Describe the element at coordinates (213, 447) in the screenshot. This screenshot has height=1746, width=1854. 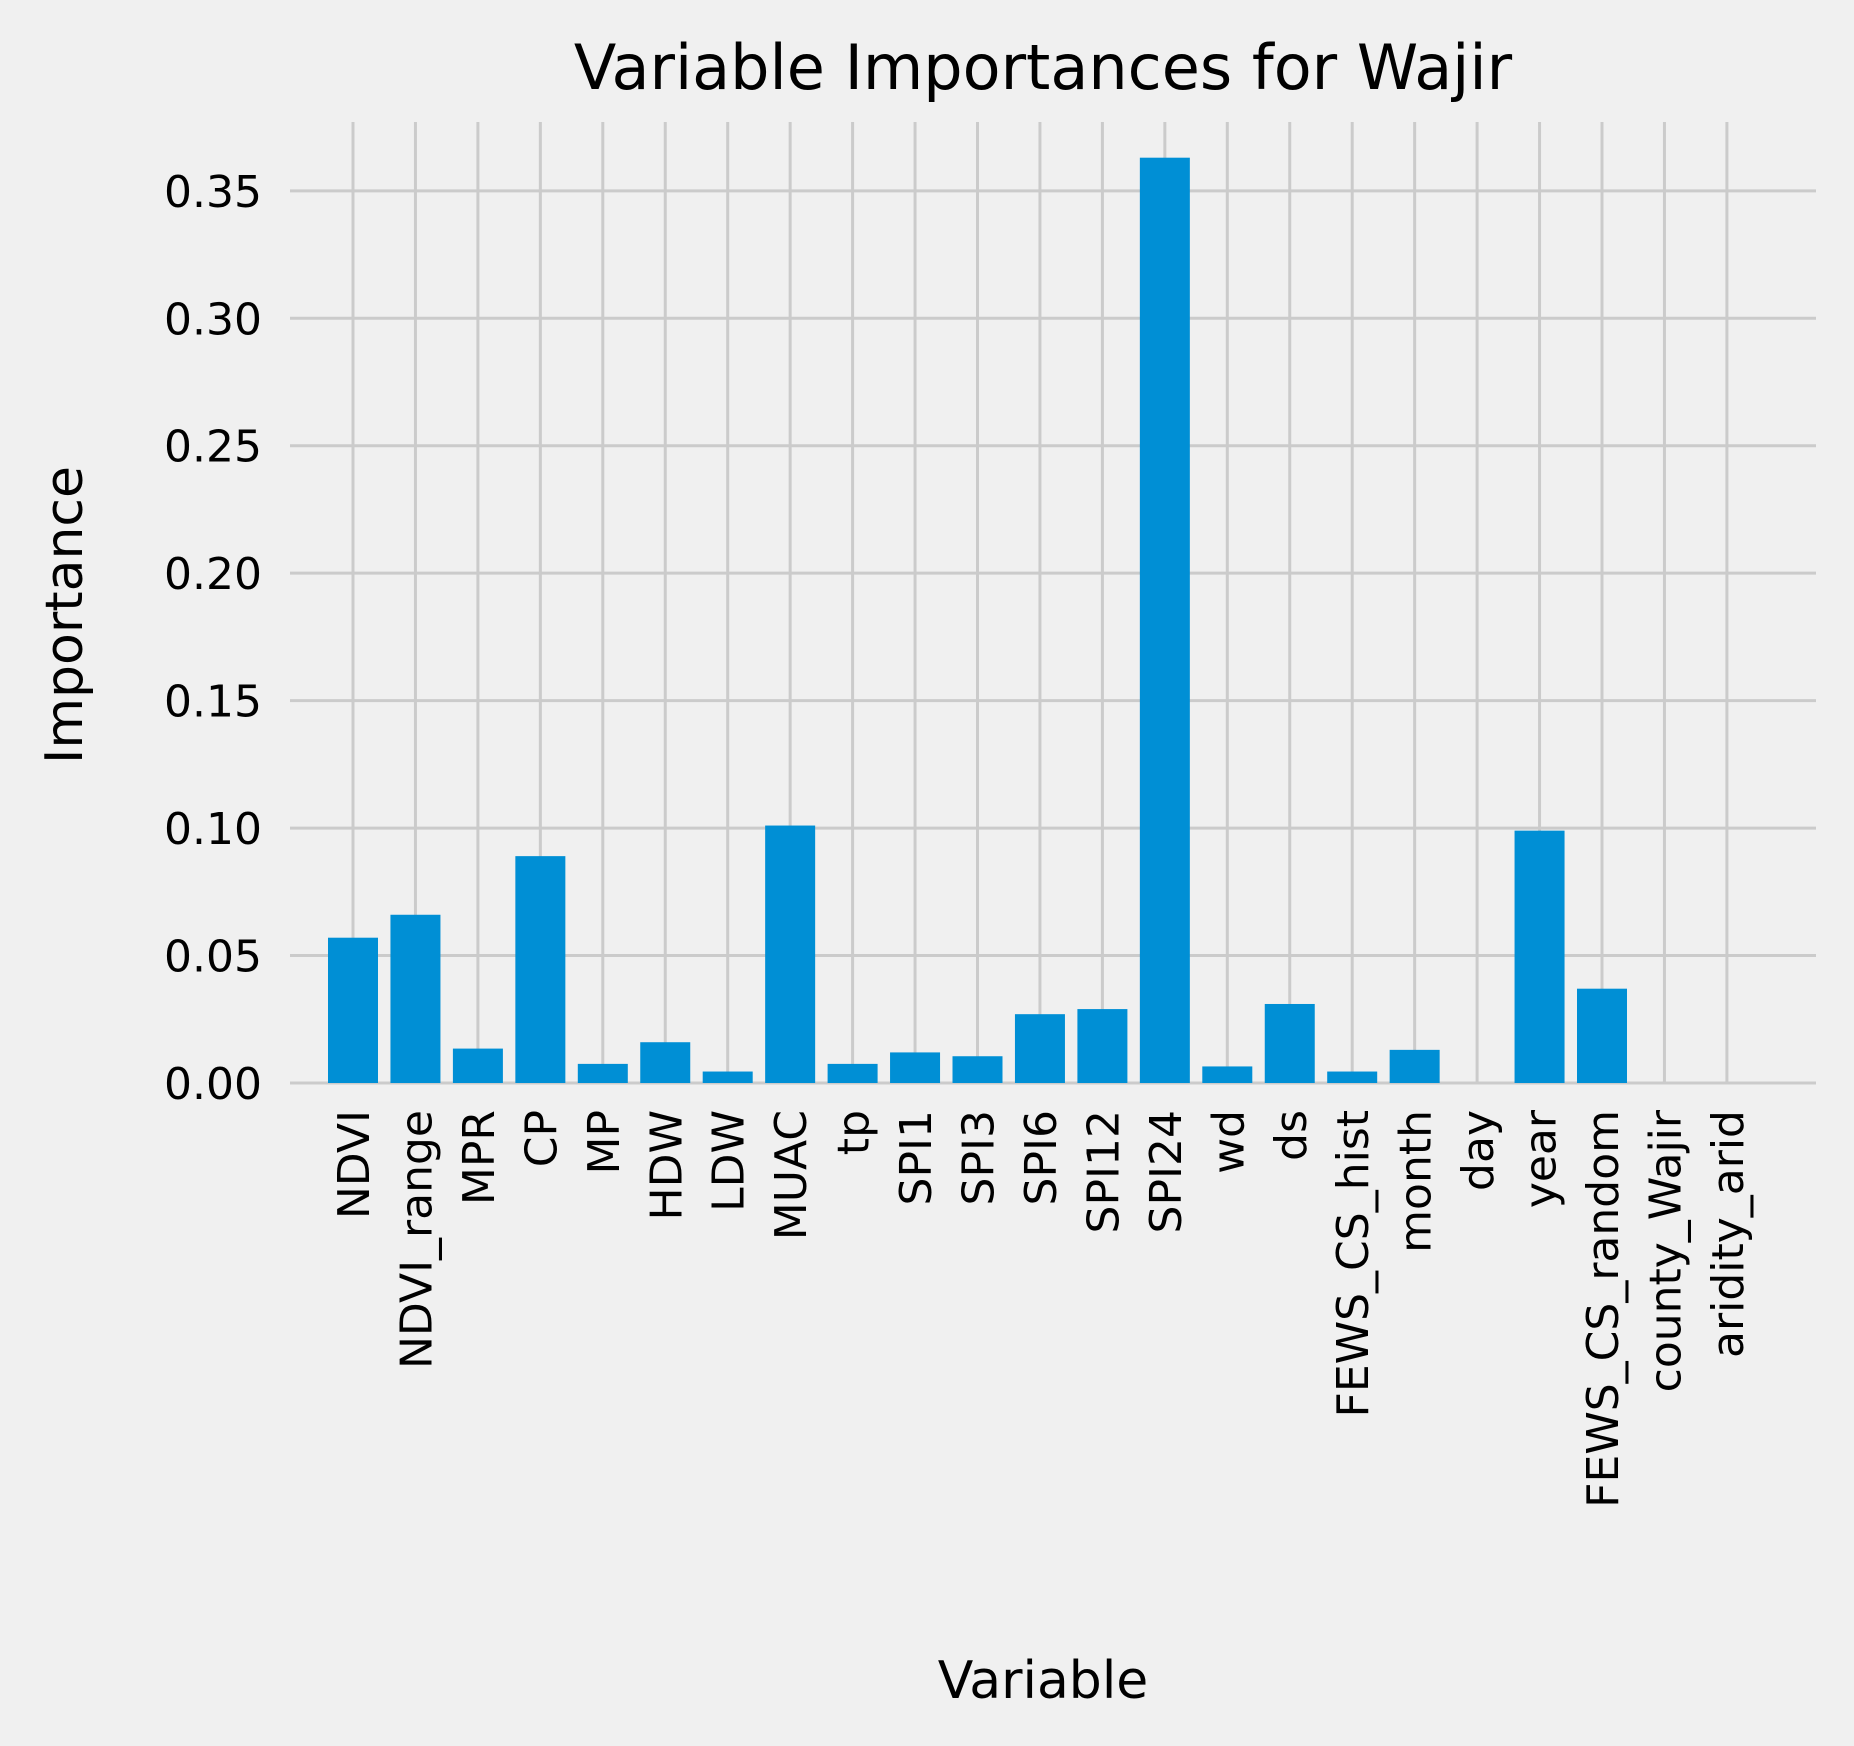
I see `y-tick-label: 0.25` at that location.